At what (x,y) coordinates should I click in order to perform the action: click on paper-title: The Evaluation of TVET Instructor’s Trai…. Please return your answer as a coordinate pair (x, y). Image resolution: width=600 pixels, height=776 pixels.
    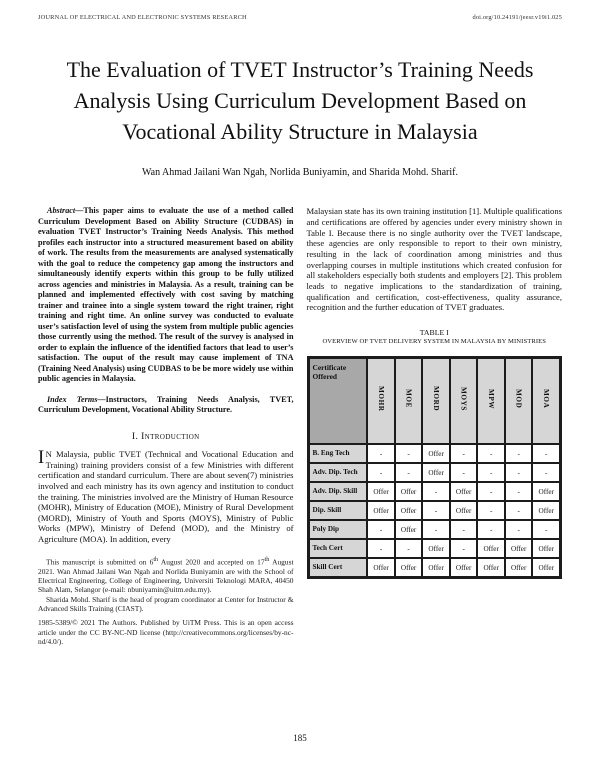
    Looking at the image, I should click on (300, 100).